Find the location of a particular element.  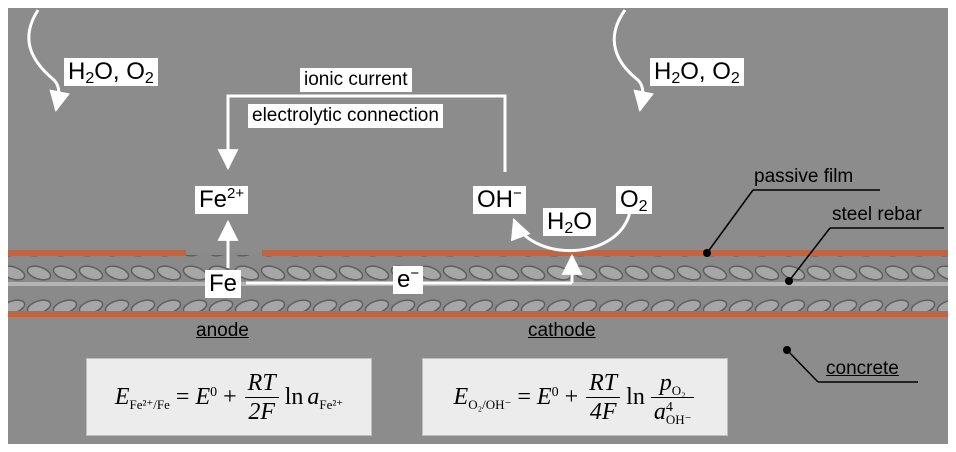

ionic-current-path is located at coordinates (362, 133).